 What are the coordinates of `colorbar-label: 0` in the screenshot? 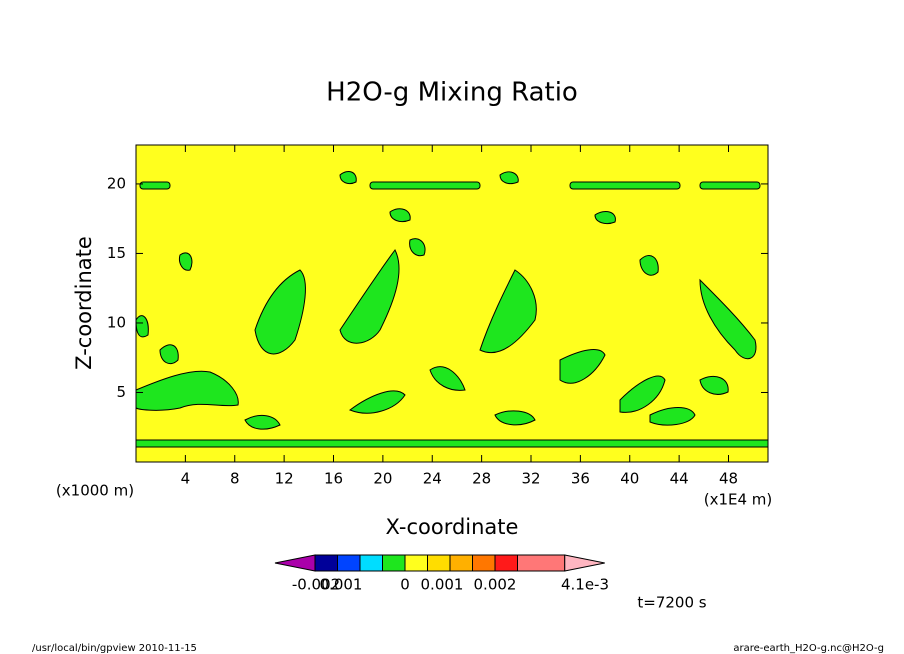 It's located at (405, 585).